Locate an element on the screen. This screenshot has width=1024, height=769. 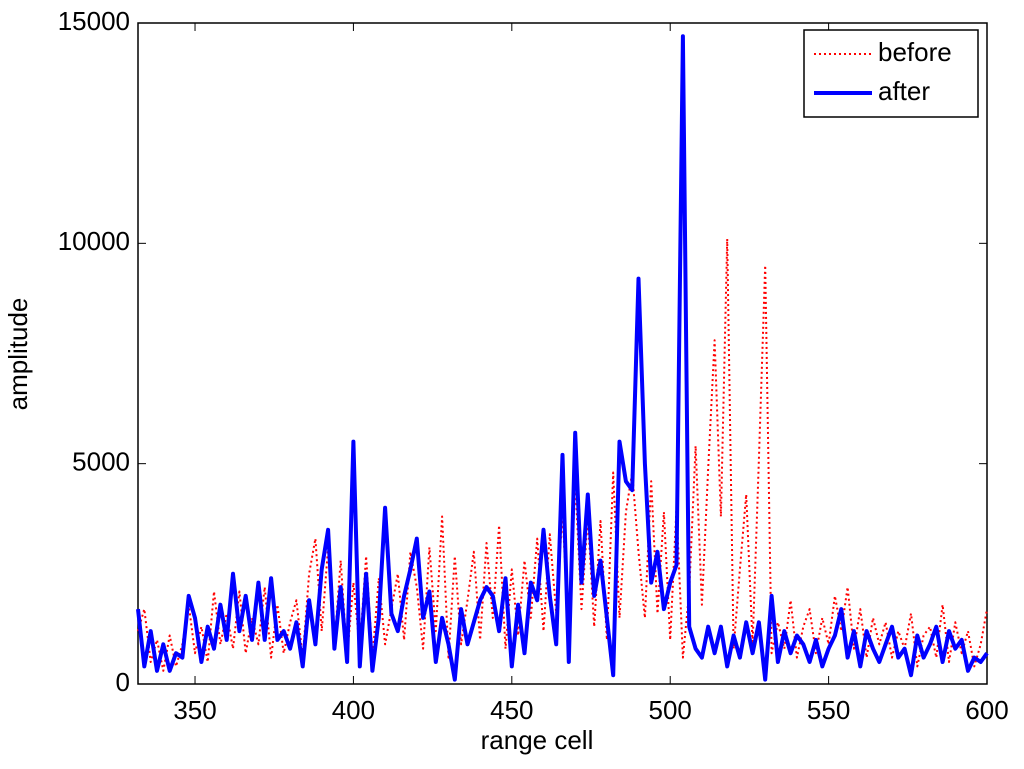
x-tick-label: 550 is located at coordinates (828, 710).